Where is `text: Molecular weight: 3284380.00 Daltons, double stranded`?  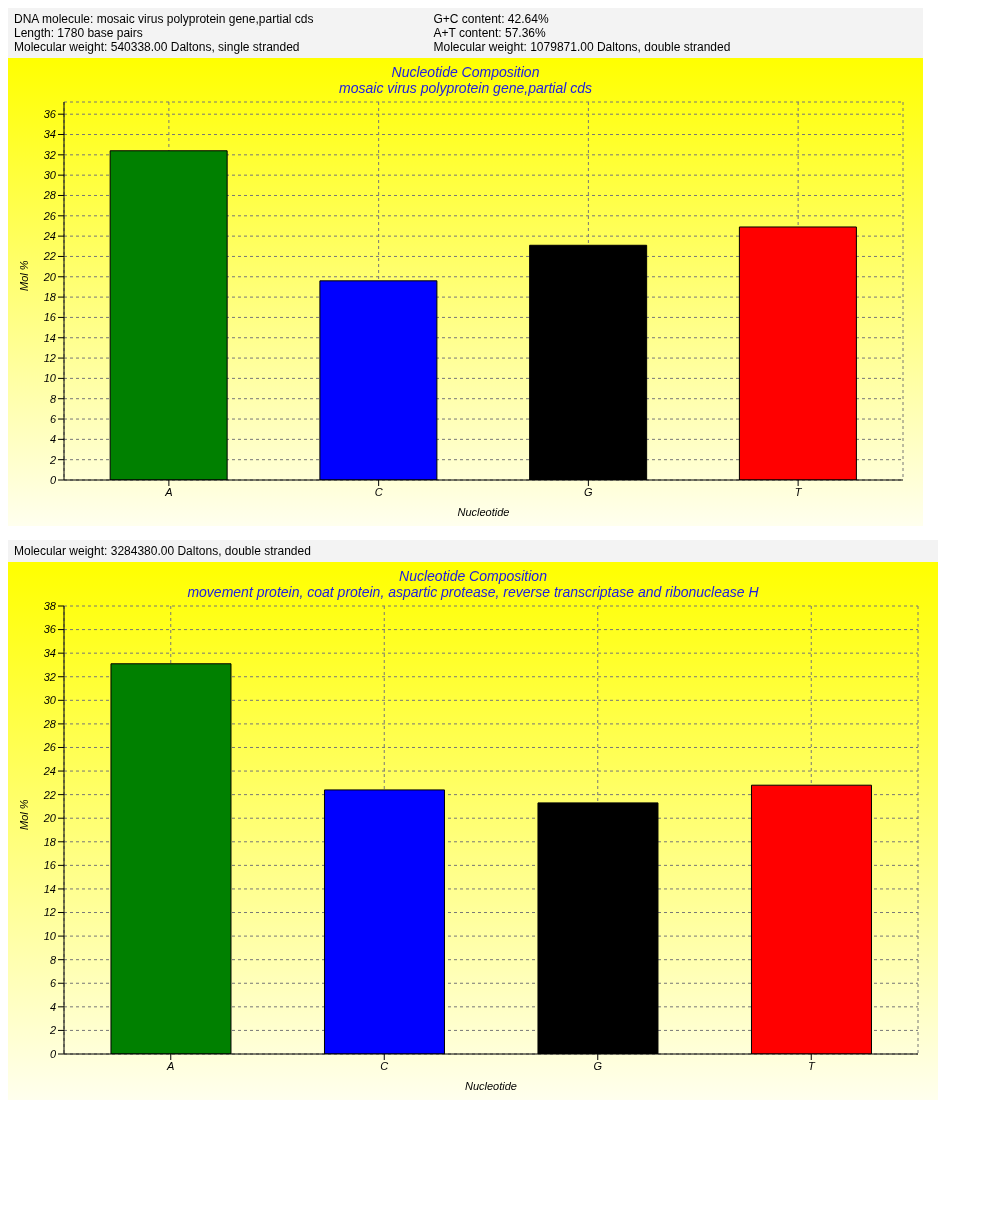
text: Molecular weight: 3284380.00 Daltons, double stranded is located at coordinates (162, 551).